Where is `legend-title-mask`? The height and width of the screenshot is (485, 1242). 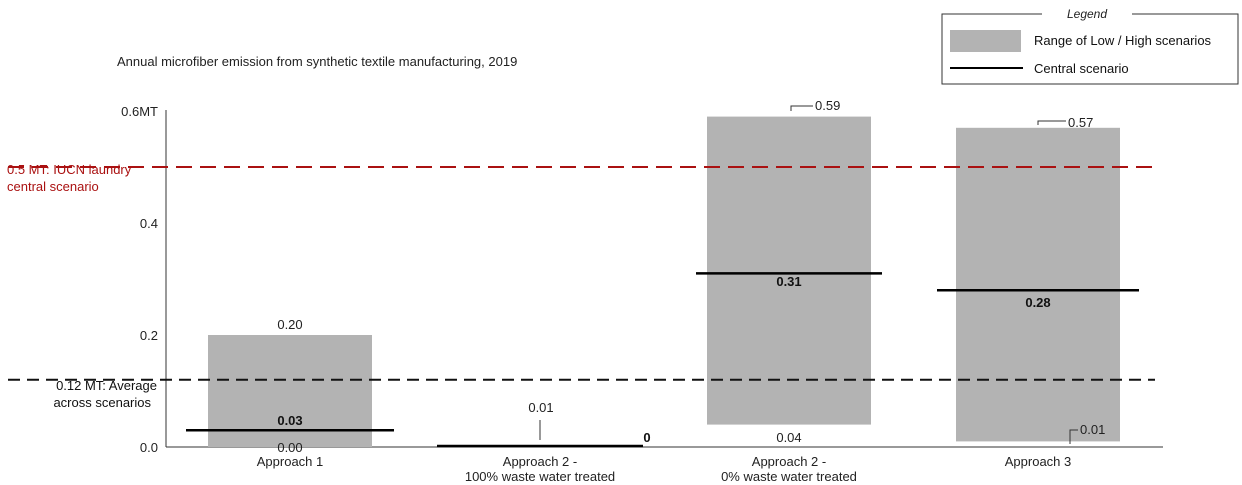
legend-title-mask is located at coordinates (1087, 14).